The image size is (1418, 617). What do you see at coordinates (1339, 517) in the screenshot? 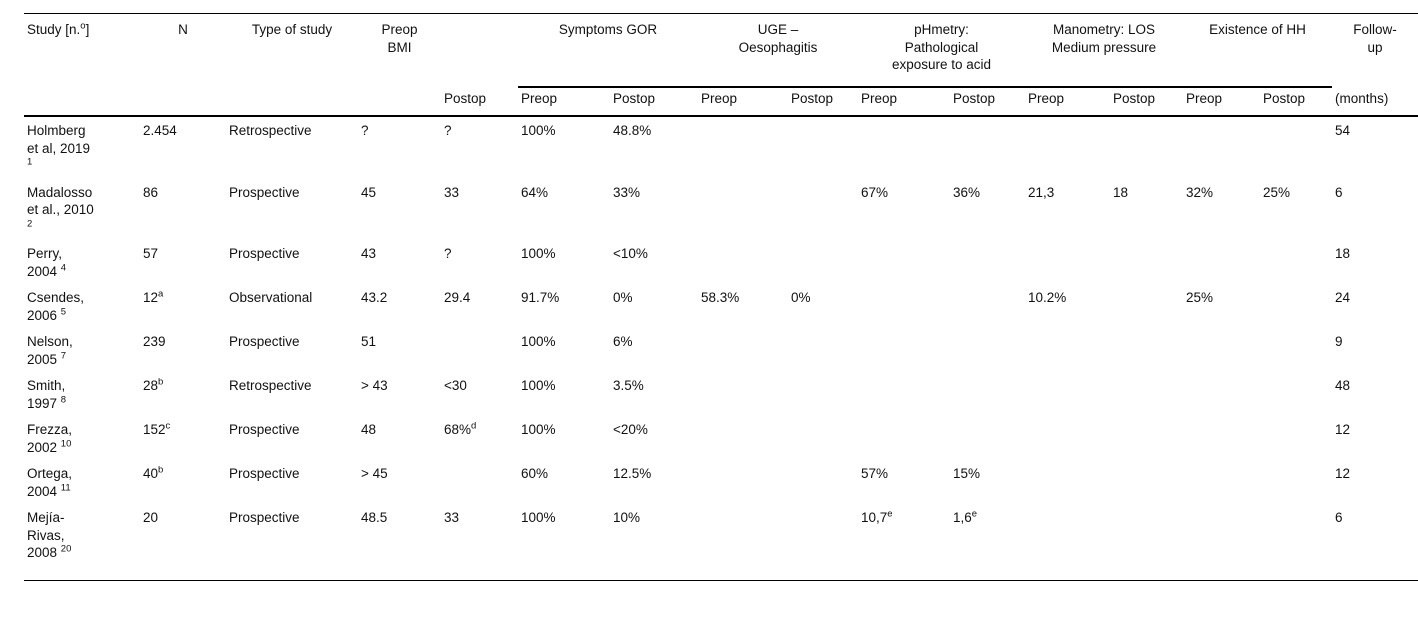
I see `cell-followup: 6` at bounding box center [1339, 517].